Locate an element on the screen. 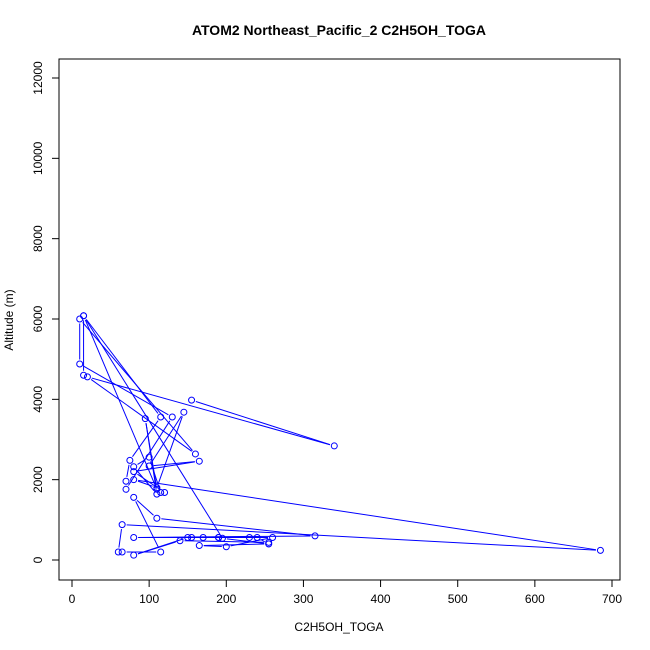 This screenshot has width=650, height=650. y-tick-label: 6000 is located at coordinates (38, 318).